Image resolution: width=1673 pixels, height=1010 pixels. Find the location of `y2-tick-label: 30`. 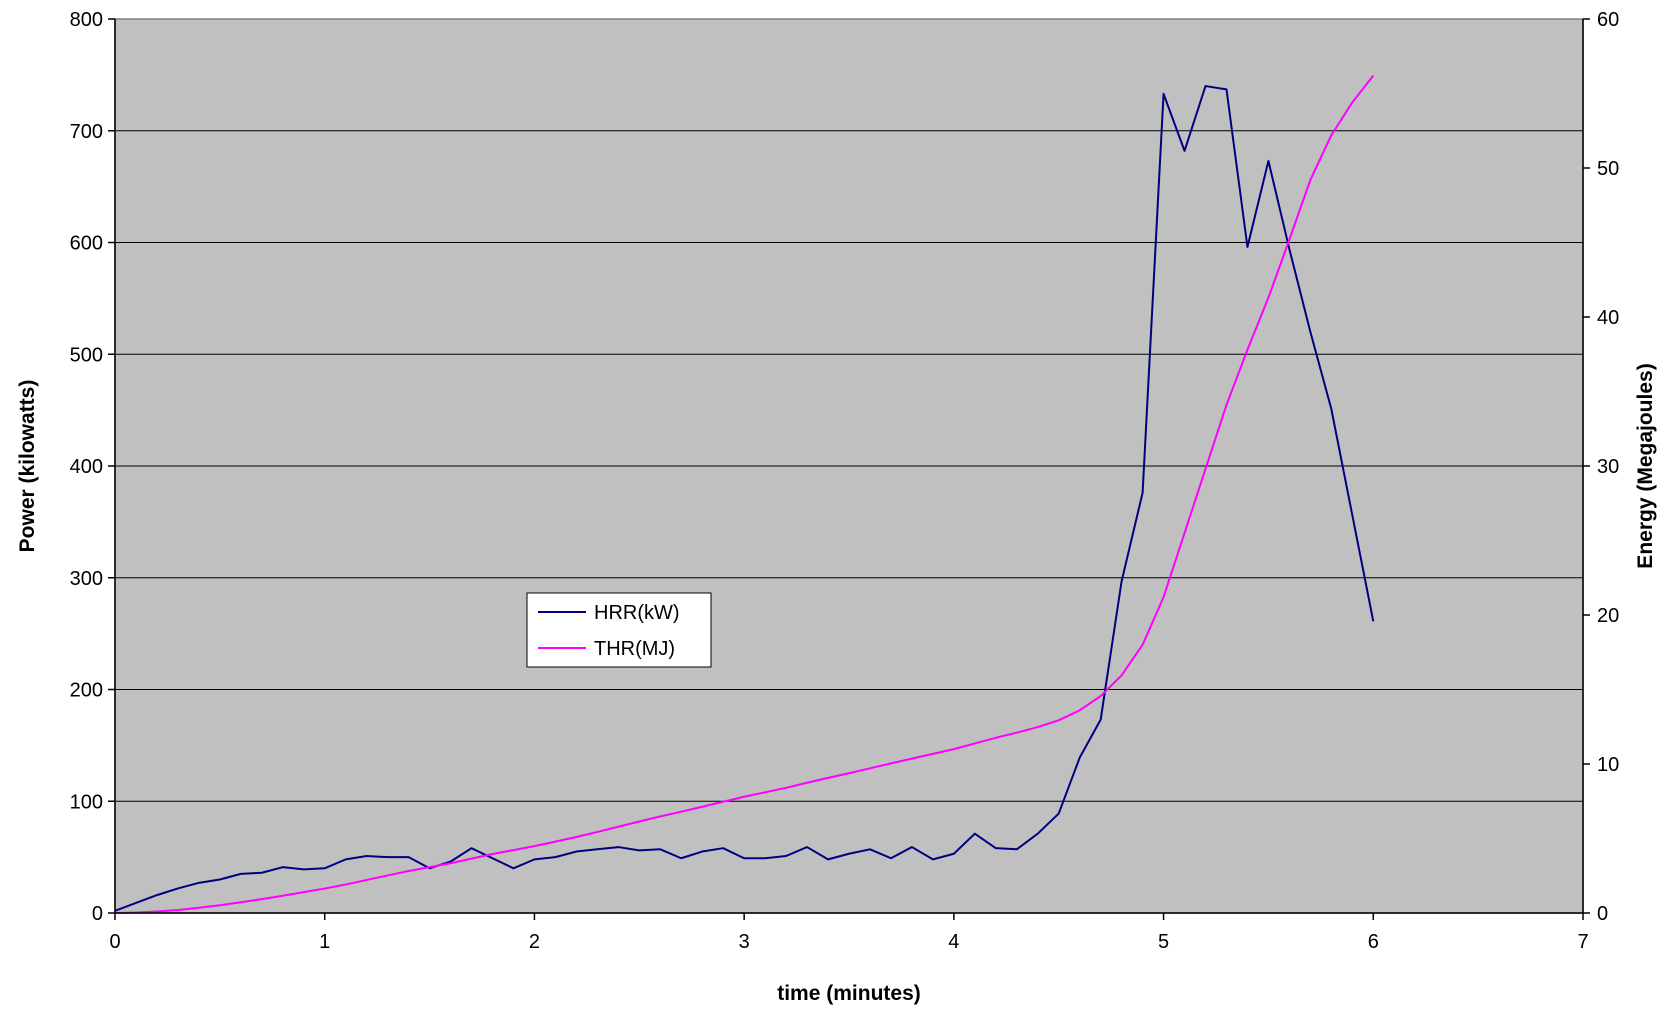

y2-tick-label: 30 is located at coordinates (1608, 467).